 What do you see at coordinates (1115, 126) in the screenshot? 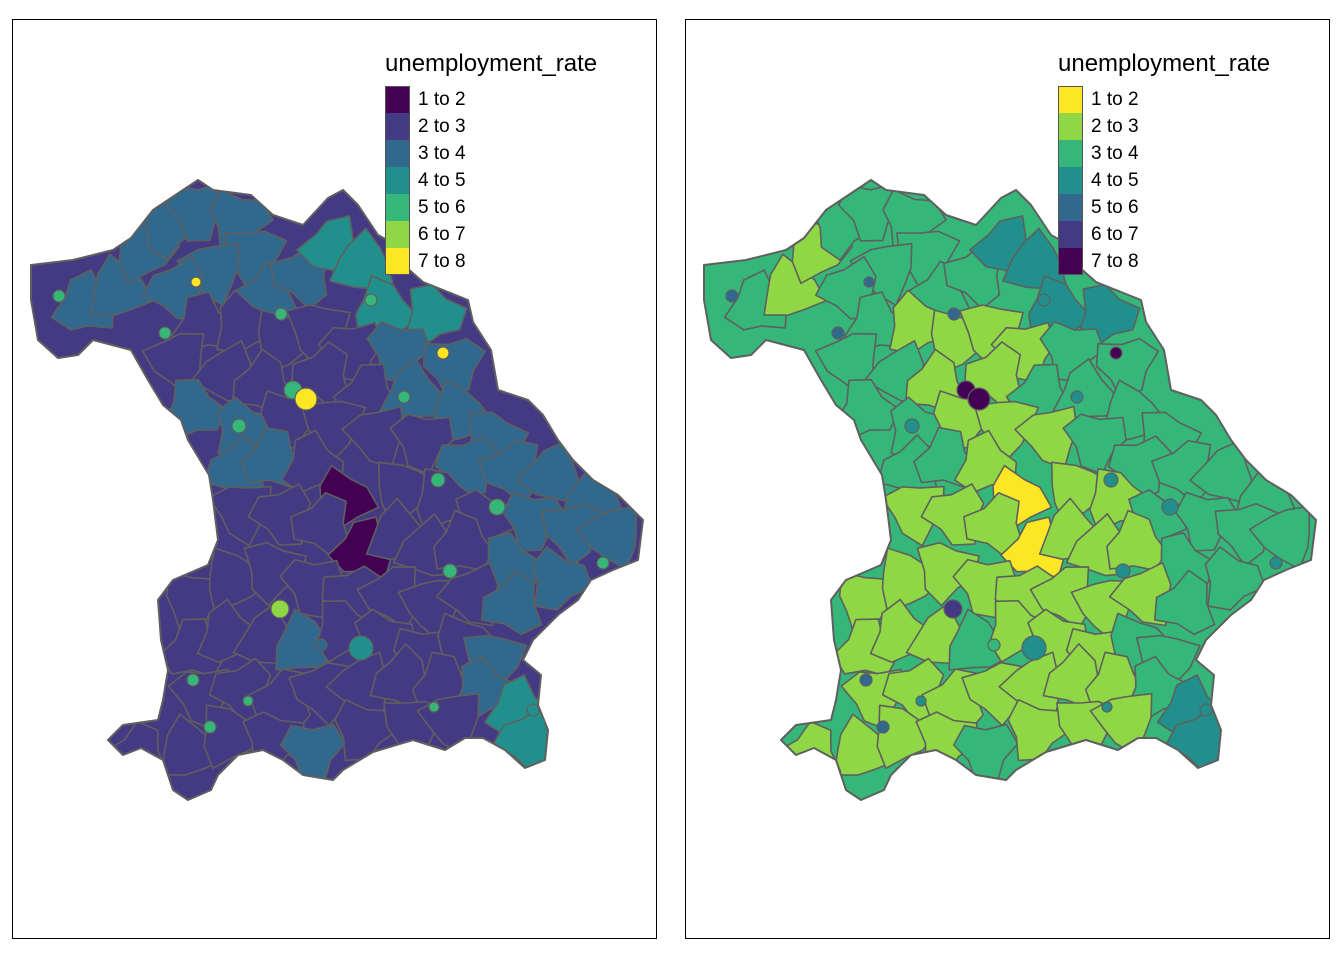
I see `legend-label: 2 to 3` at bounding box center [1115, 126].